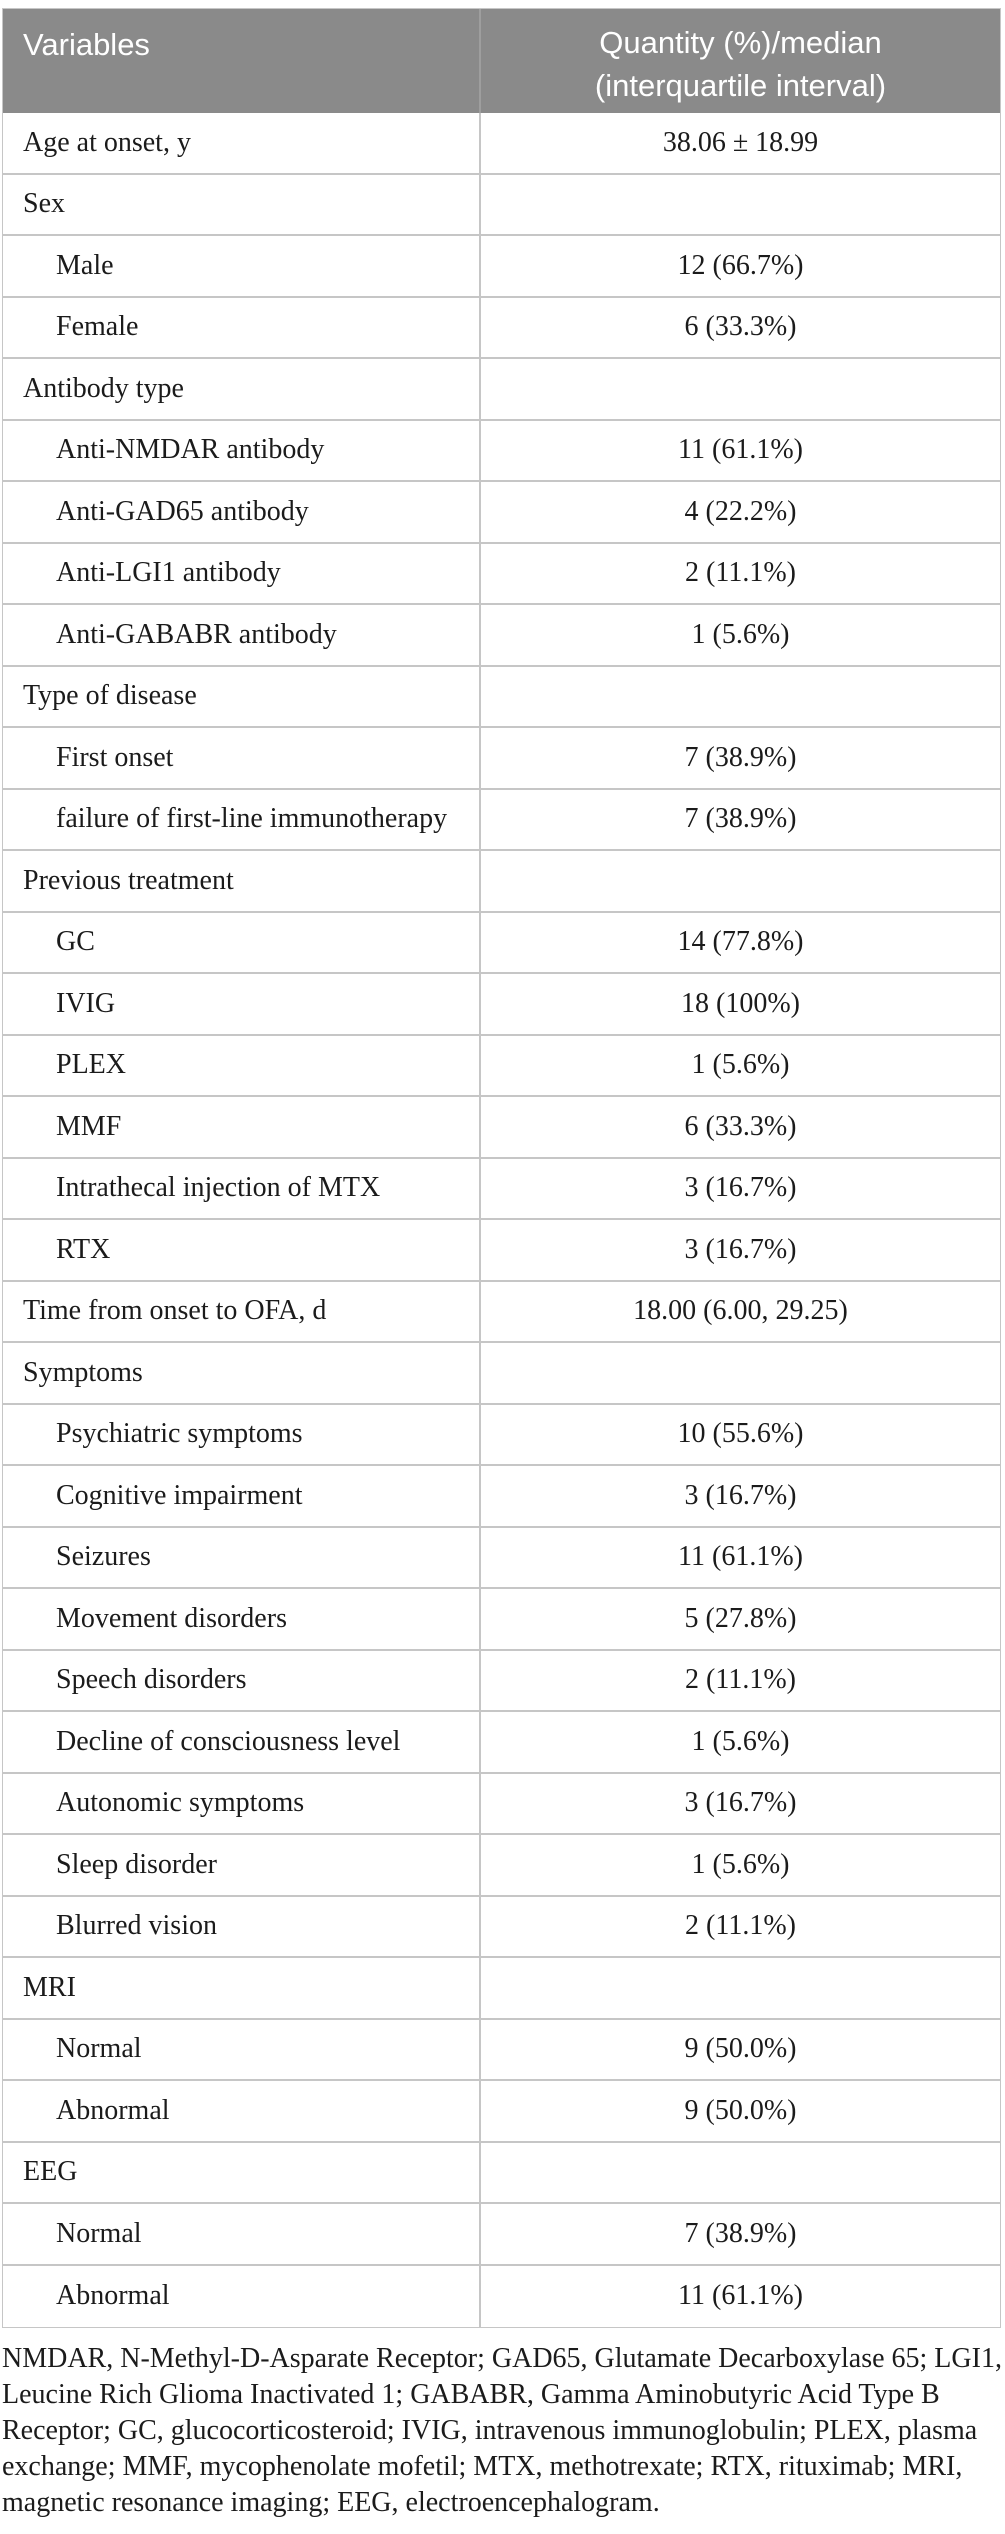 The height and width of the screenshot is (2534, 1005). What do you see at coordinates (501, 2112) in the screenshot?
I see `table-row: Abnormal 9 (50.0%)` at bounding box center [501, 2112].